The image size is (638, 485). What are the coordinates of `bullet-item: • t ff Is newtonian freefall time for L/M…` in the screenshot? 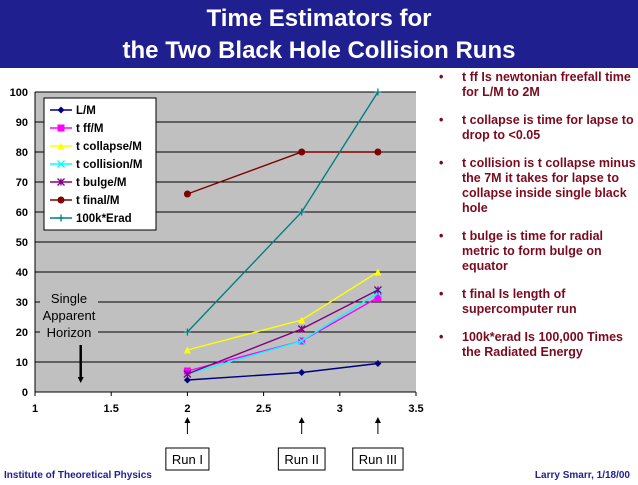 It's located at (536, 85).